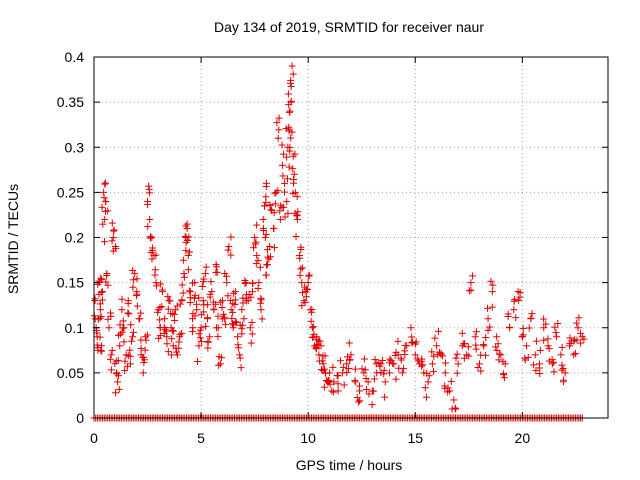 The image size is (640, 480). I want to click on y-tick-label: 0.25, so click(70, 192).